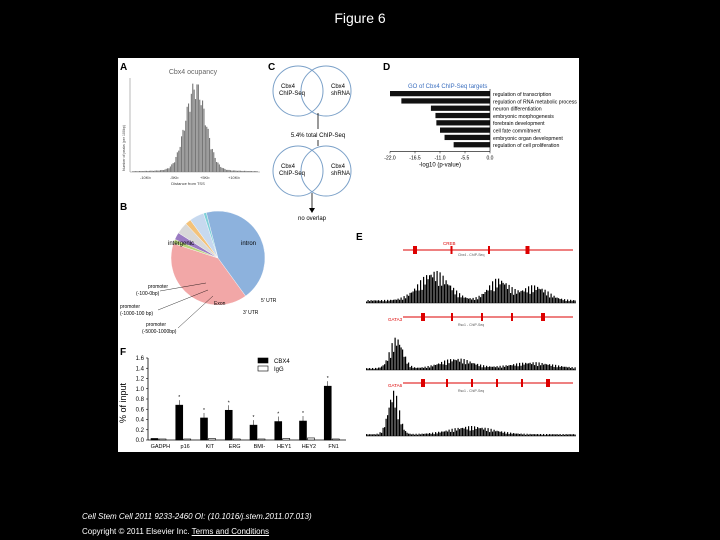  Describe the element at coordinates (440, 94) in the screenshot. I see `go-bar` at that location.